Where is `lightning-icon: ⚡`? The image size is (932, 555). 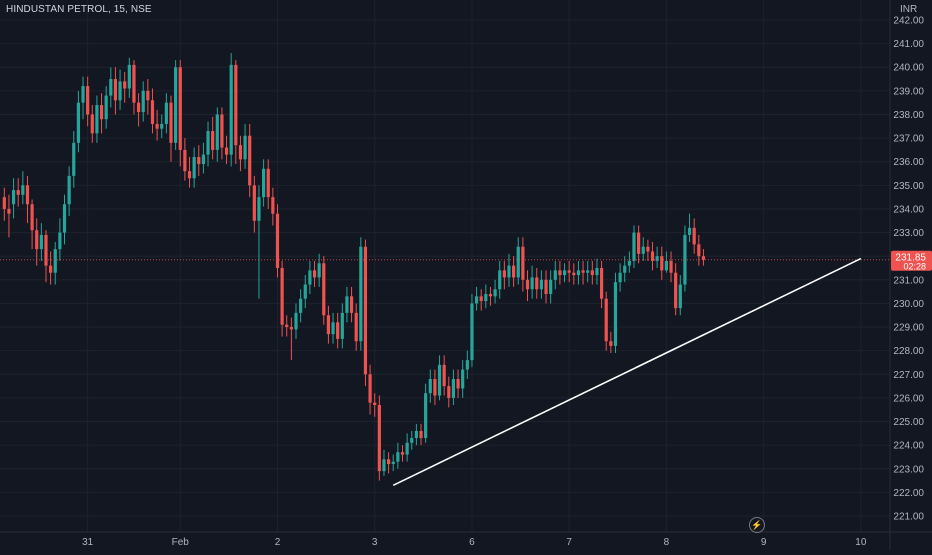
lightning-icon: ⚡ is located at coordinates (757, 525).